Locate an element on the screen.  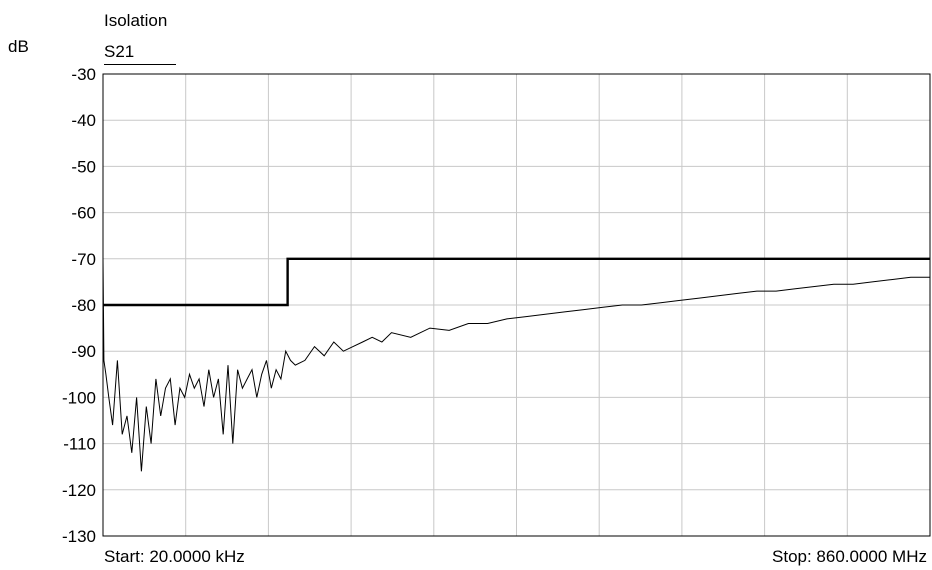
y-tick-label: -110 is located at coordinates (79, 444).